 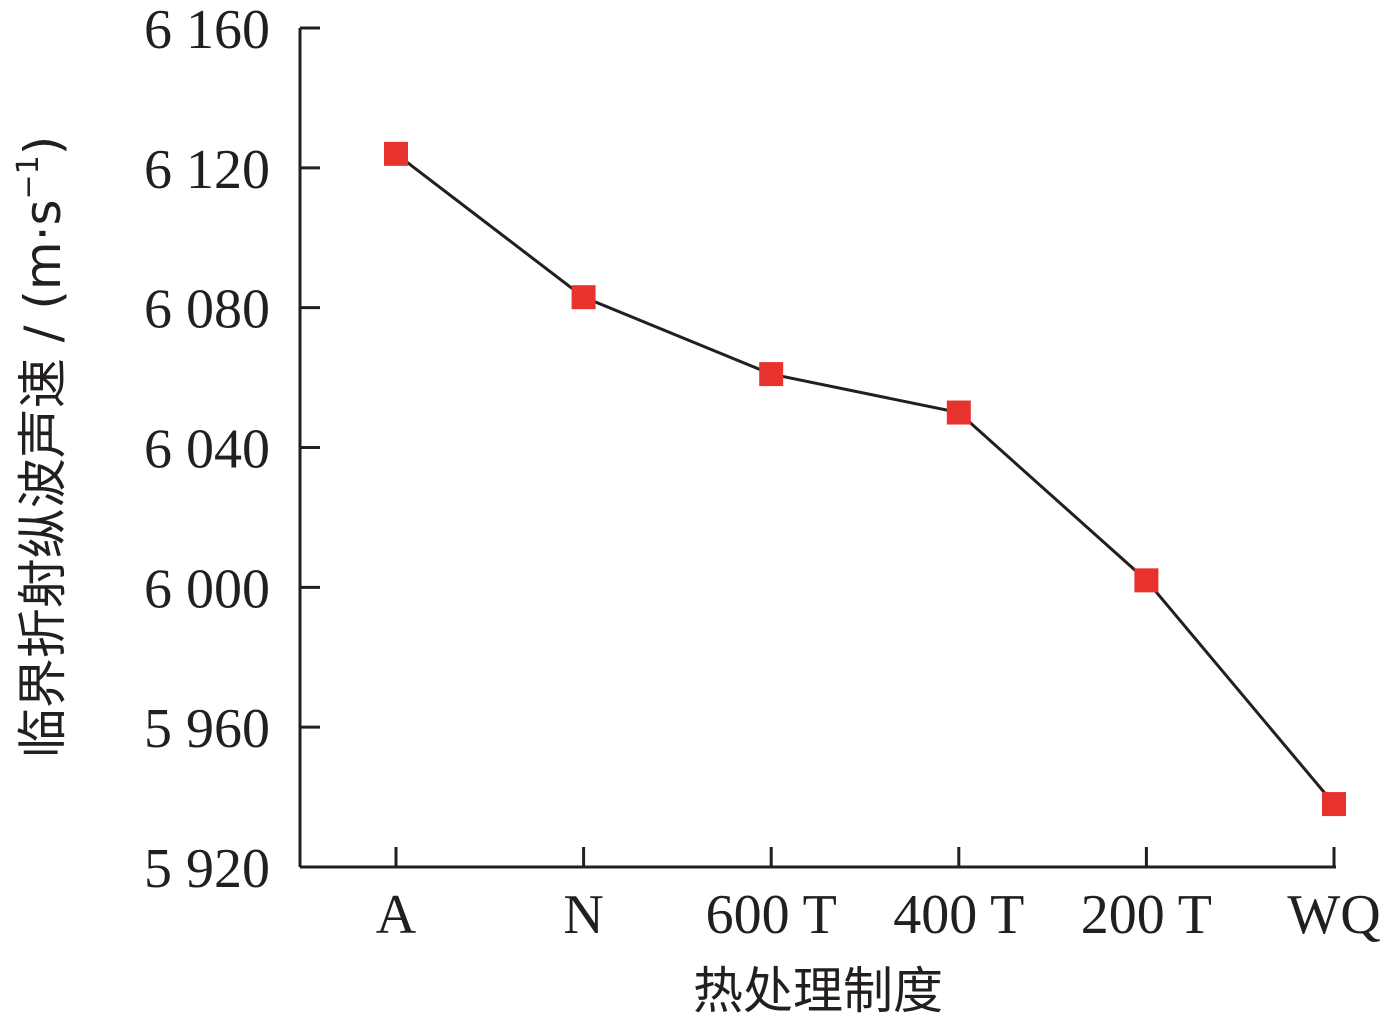 What do you see at coordinates (207, 729) in the screenshot?
I see `y-tick-label: 5 960` at bounding box center [207, 729].